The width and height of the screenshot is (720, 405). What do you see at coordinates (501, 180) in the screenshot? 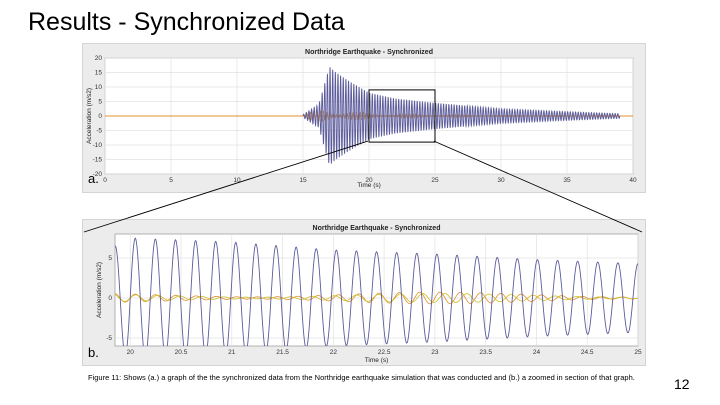
I see `x-tick-label: 30` at bounding box center [501, 180].